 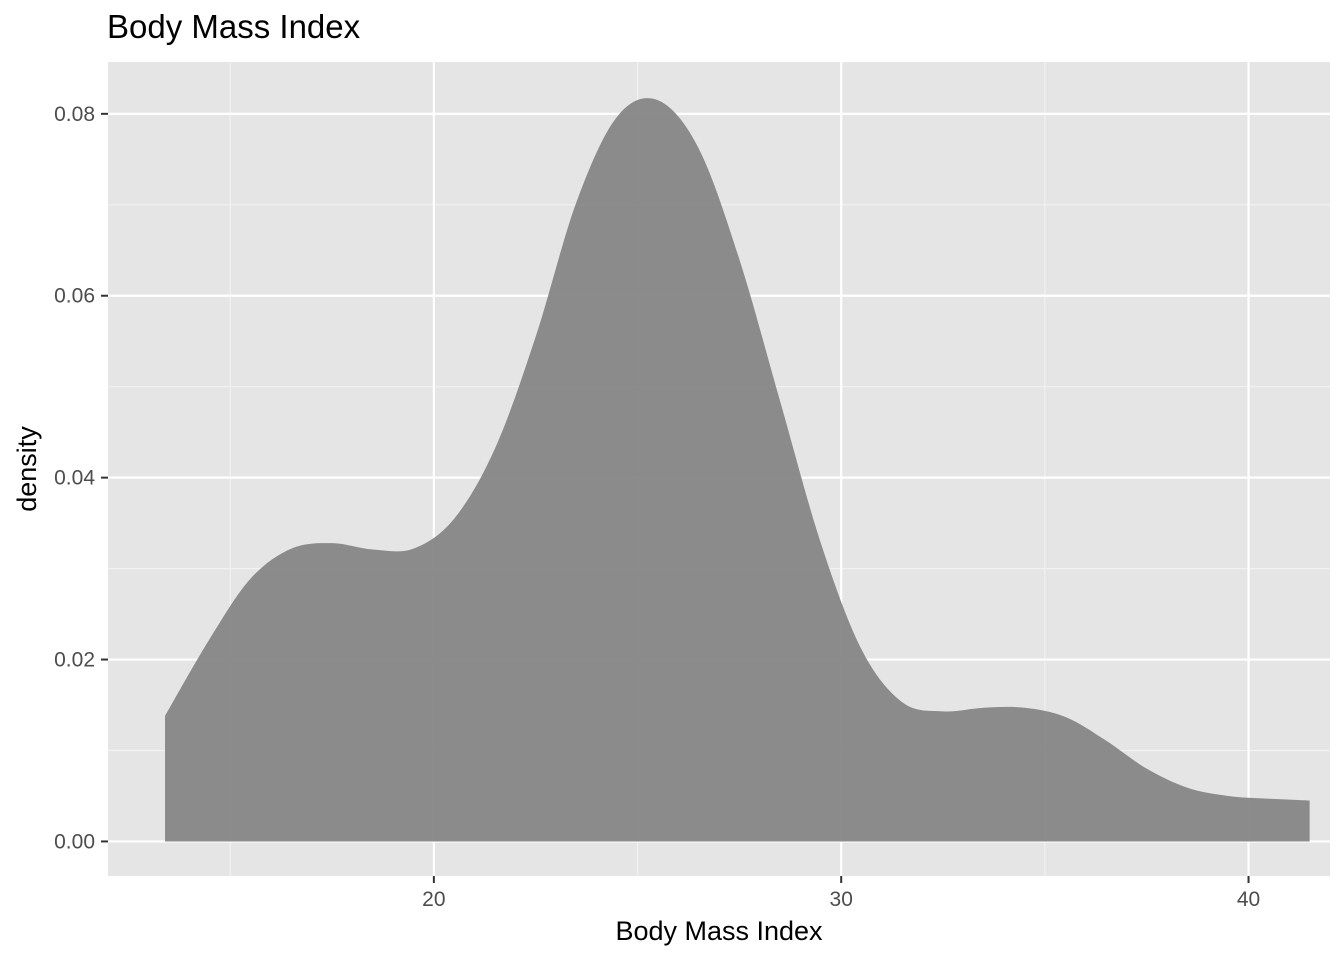 I want to click on x-axis: 20 30 40, so click(x=841, y=893).